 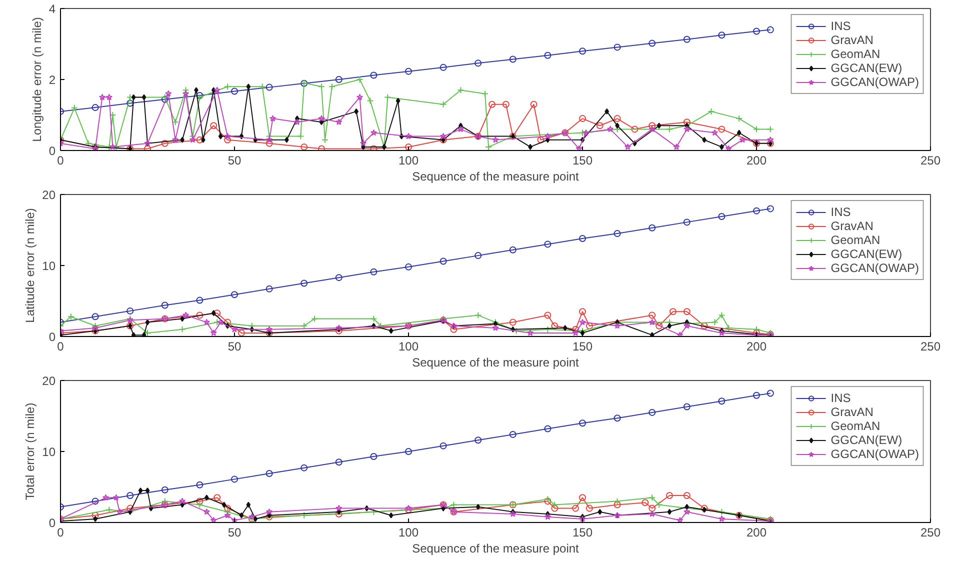 What do you see at coordinates (52, 80) in the screenshot?
I see `y-tick-label: 2` at bounding box center [52, 80].